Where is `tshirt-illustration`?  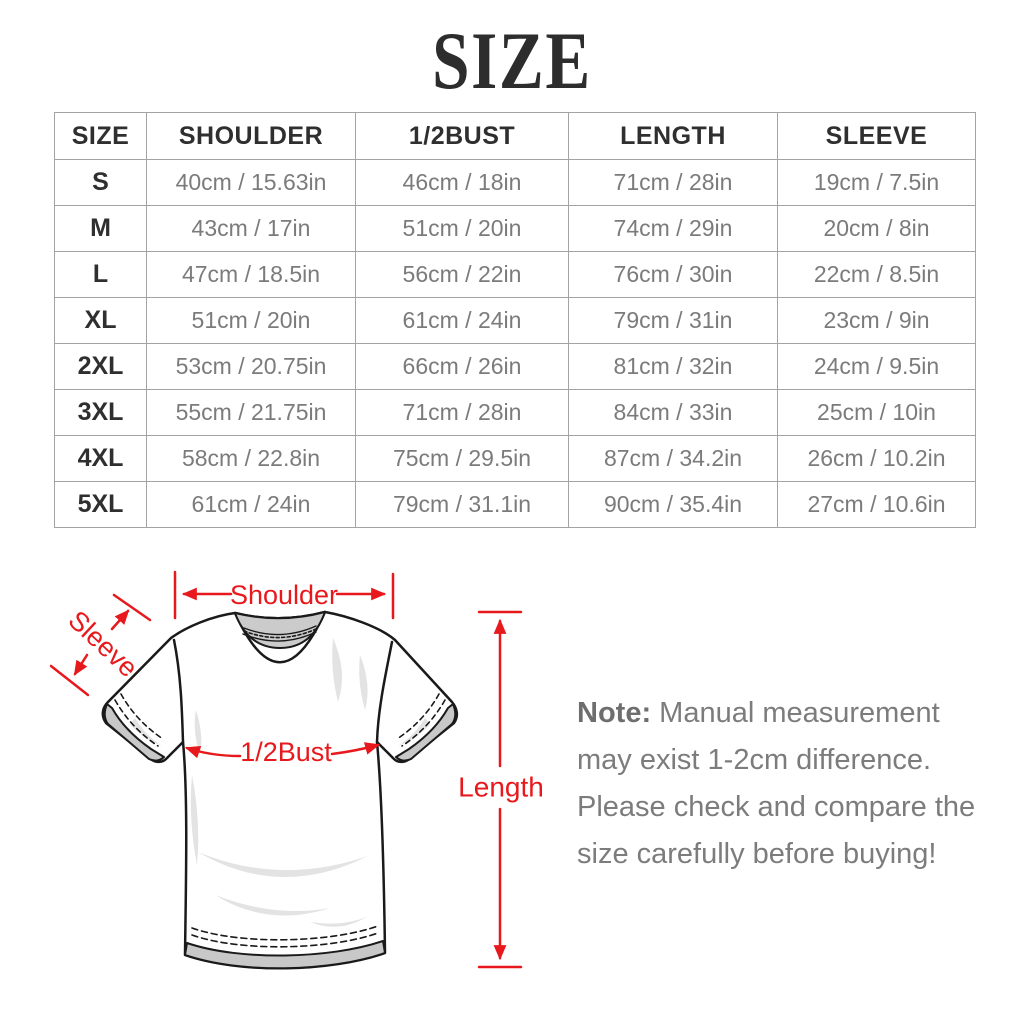 tshirt-illustration is located at coordinates (280, 790).